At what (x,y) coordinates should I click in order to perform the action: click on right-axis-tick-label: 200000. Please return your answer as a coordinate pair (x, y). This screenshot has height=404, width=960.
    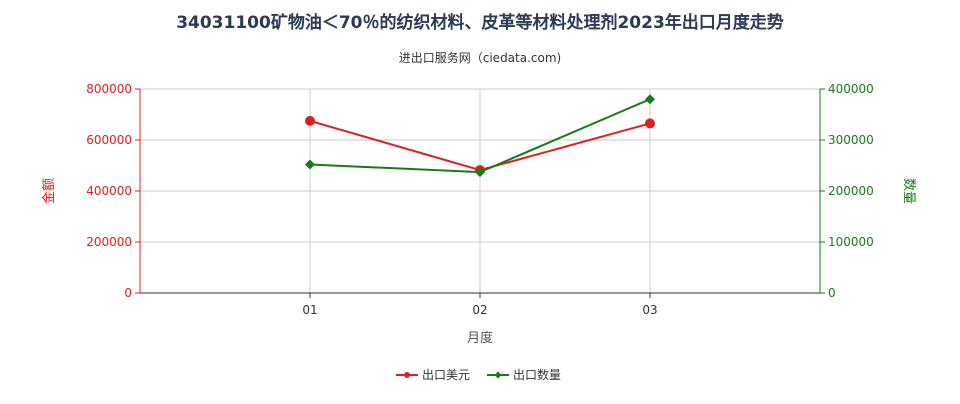
    Looking at the image, I should click on (851, 191).